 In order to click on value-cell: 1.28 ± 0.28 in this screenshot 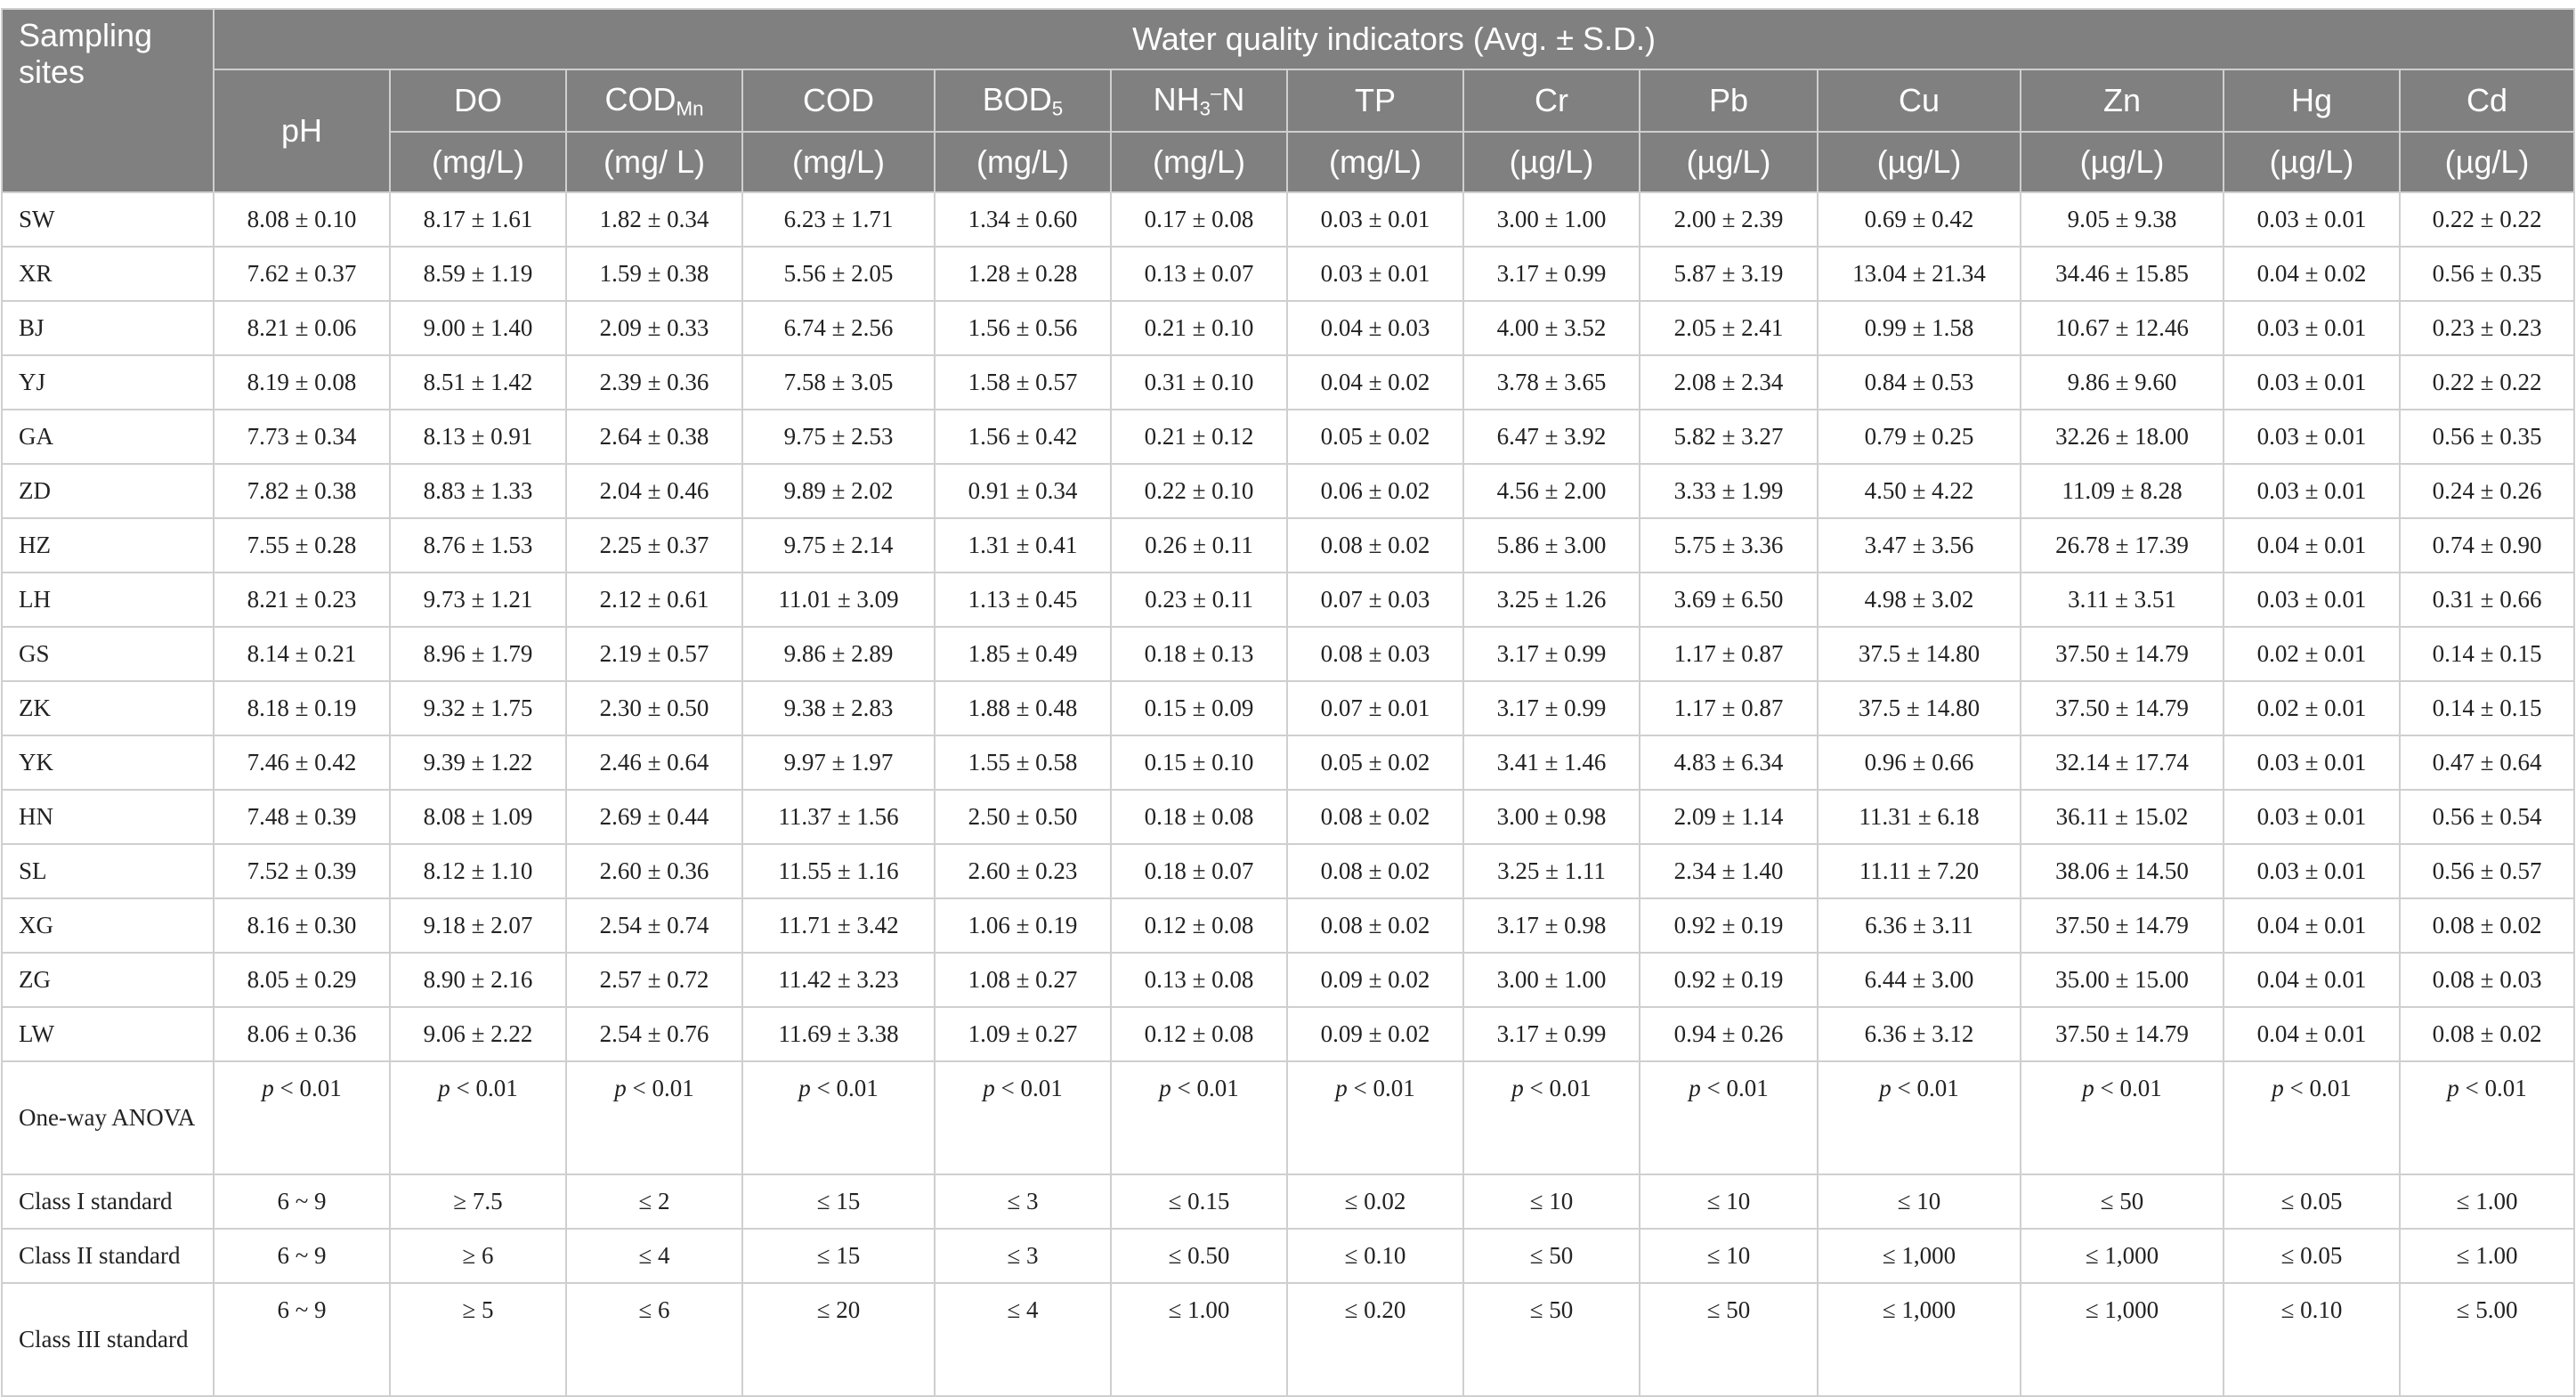, I will do `click(1023, 274)`.